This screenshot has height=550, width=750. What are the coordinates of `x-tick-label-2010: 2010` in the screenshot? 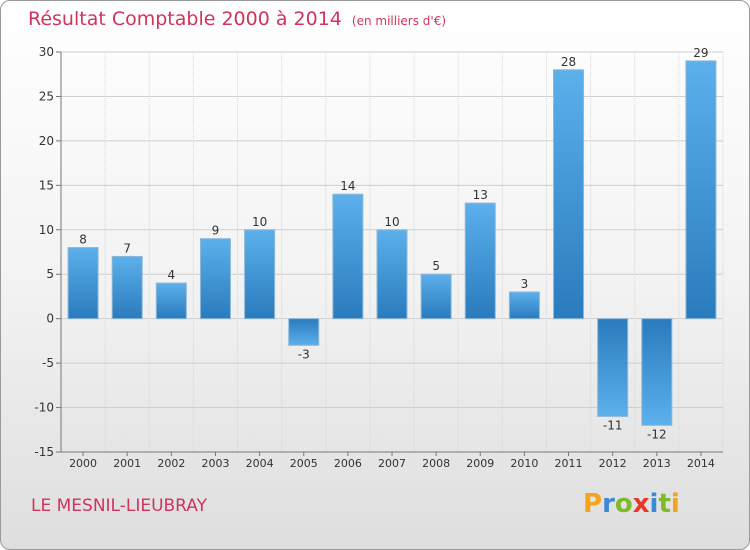 It's located at (524, 463).